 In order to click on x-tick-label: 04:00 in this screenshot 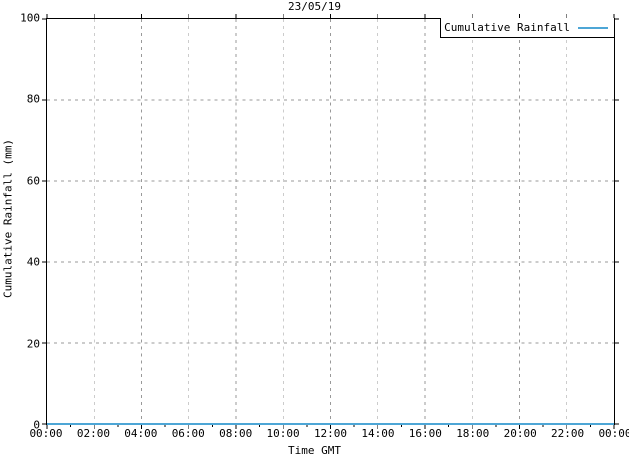, I will do `click(141, 433)`.